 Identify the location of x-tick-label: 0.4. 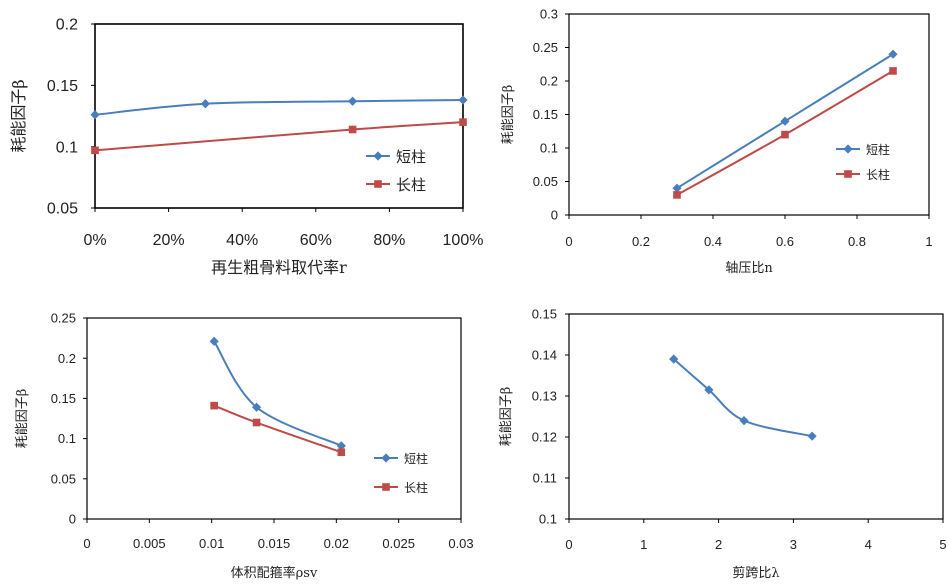
(713, 241).